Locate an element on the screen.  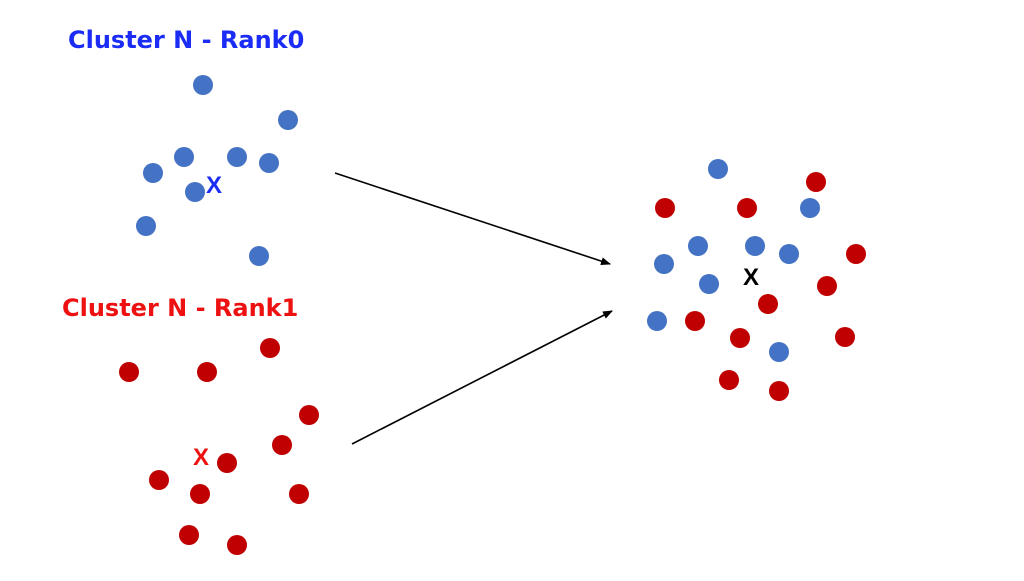
cluster-rank0-label: Cluster N - Rank0 is located at coordinates (186, 40).